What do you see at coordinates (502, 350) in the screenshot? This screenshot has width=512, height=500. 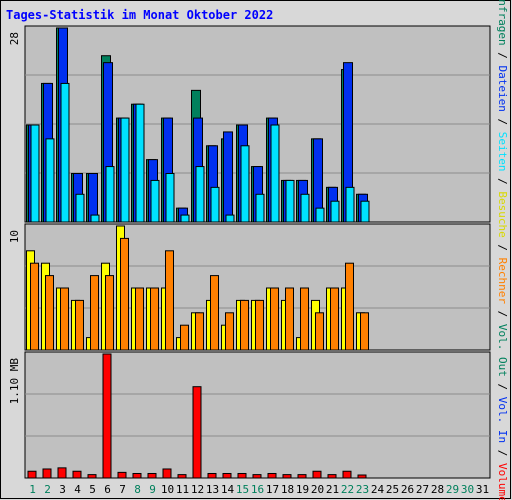 I see `legend-item-vol-out: Vol. Out` at bounding box center [502, 350].